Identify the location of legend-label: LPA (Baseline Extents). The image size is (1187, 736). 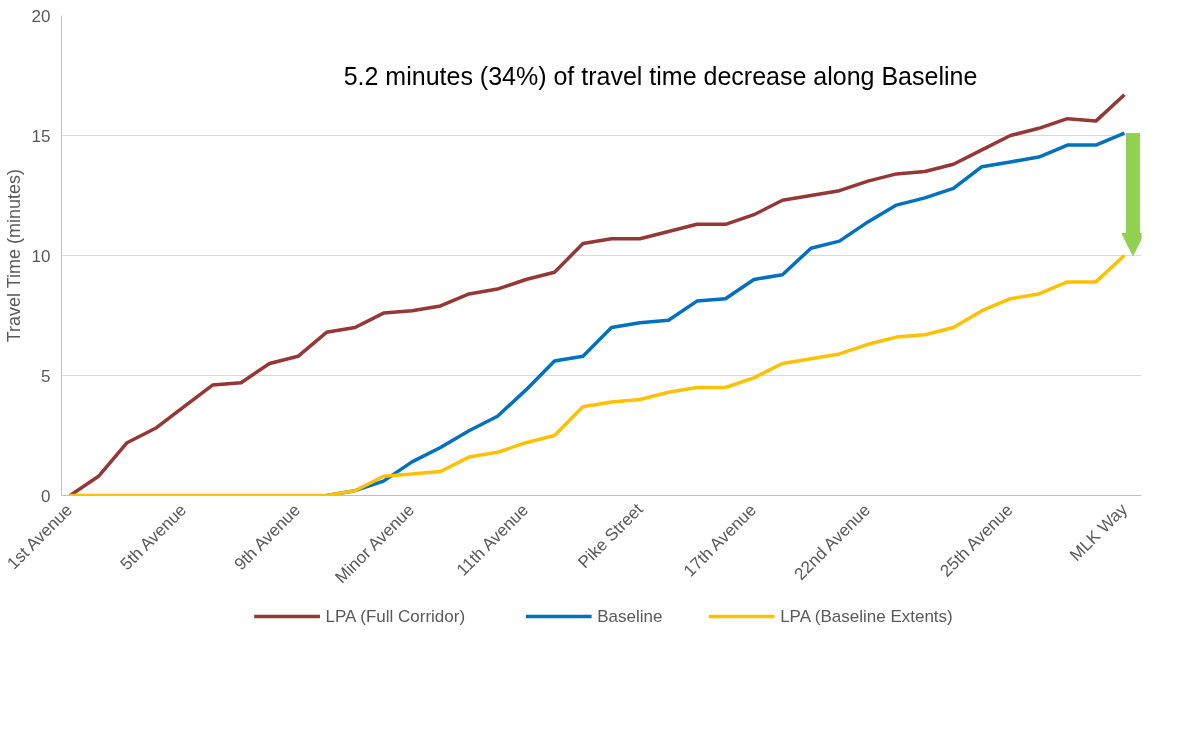
(866, 616).